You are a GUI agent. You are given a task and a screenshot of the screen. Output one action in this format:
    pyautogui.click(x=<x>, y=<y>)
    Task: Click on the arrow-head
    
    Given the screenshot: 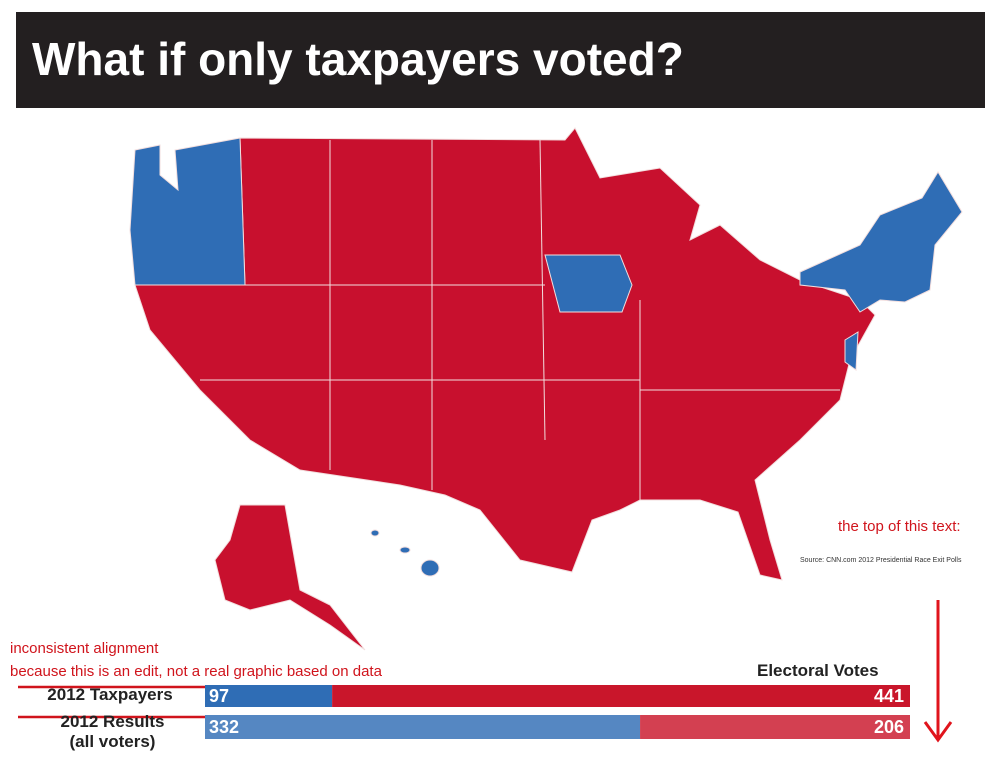 What is the action you would take?
    pyautogui.click(x=938, y=732)
    